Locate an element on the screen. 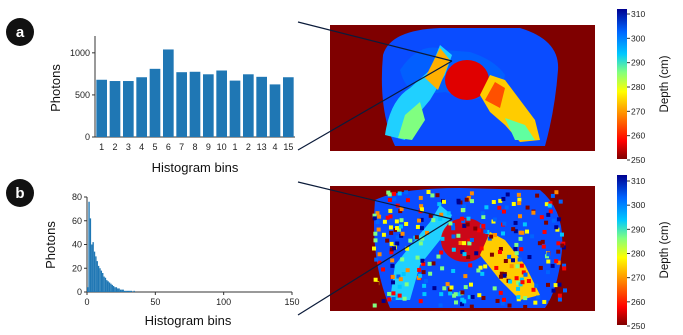 The image size is (683, 335). colorbar-a-gradient is located at coordinates (622, 84).